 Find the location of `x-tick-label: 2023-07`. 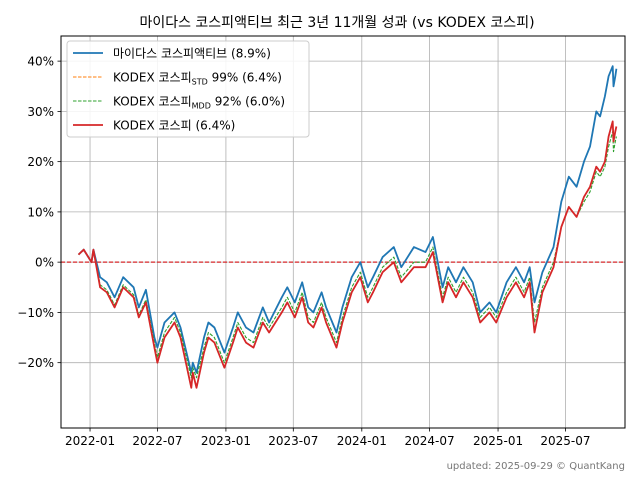

x-tick-label: 2023-07 is located at coordinates (293, 441).